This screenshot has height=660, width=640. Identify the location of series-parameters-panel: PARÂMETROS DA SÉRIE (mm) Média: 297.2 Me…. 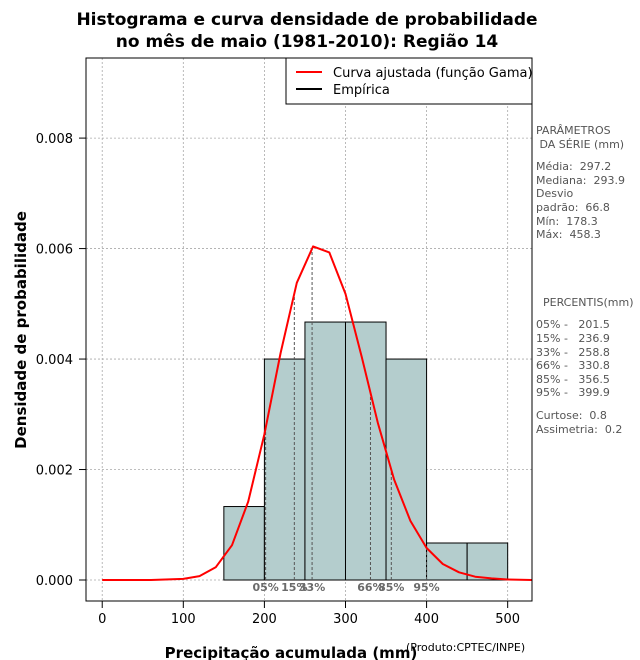
(588, 280).